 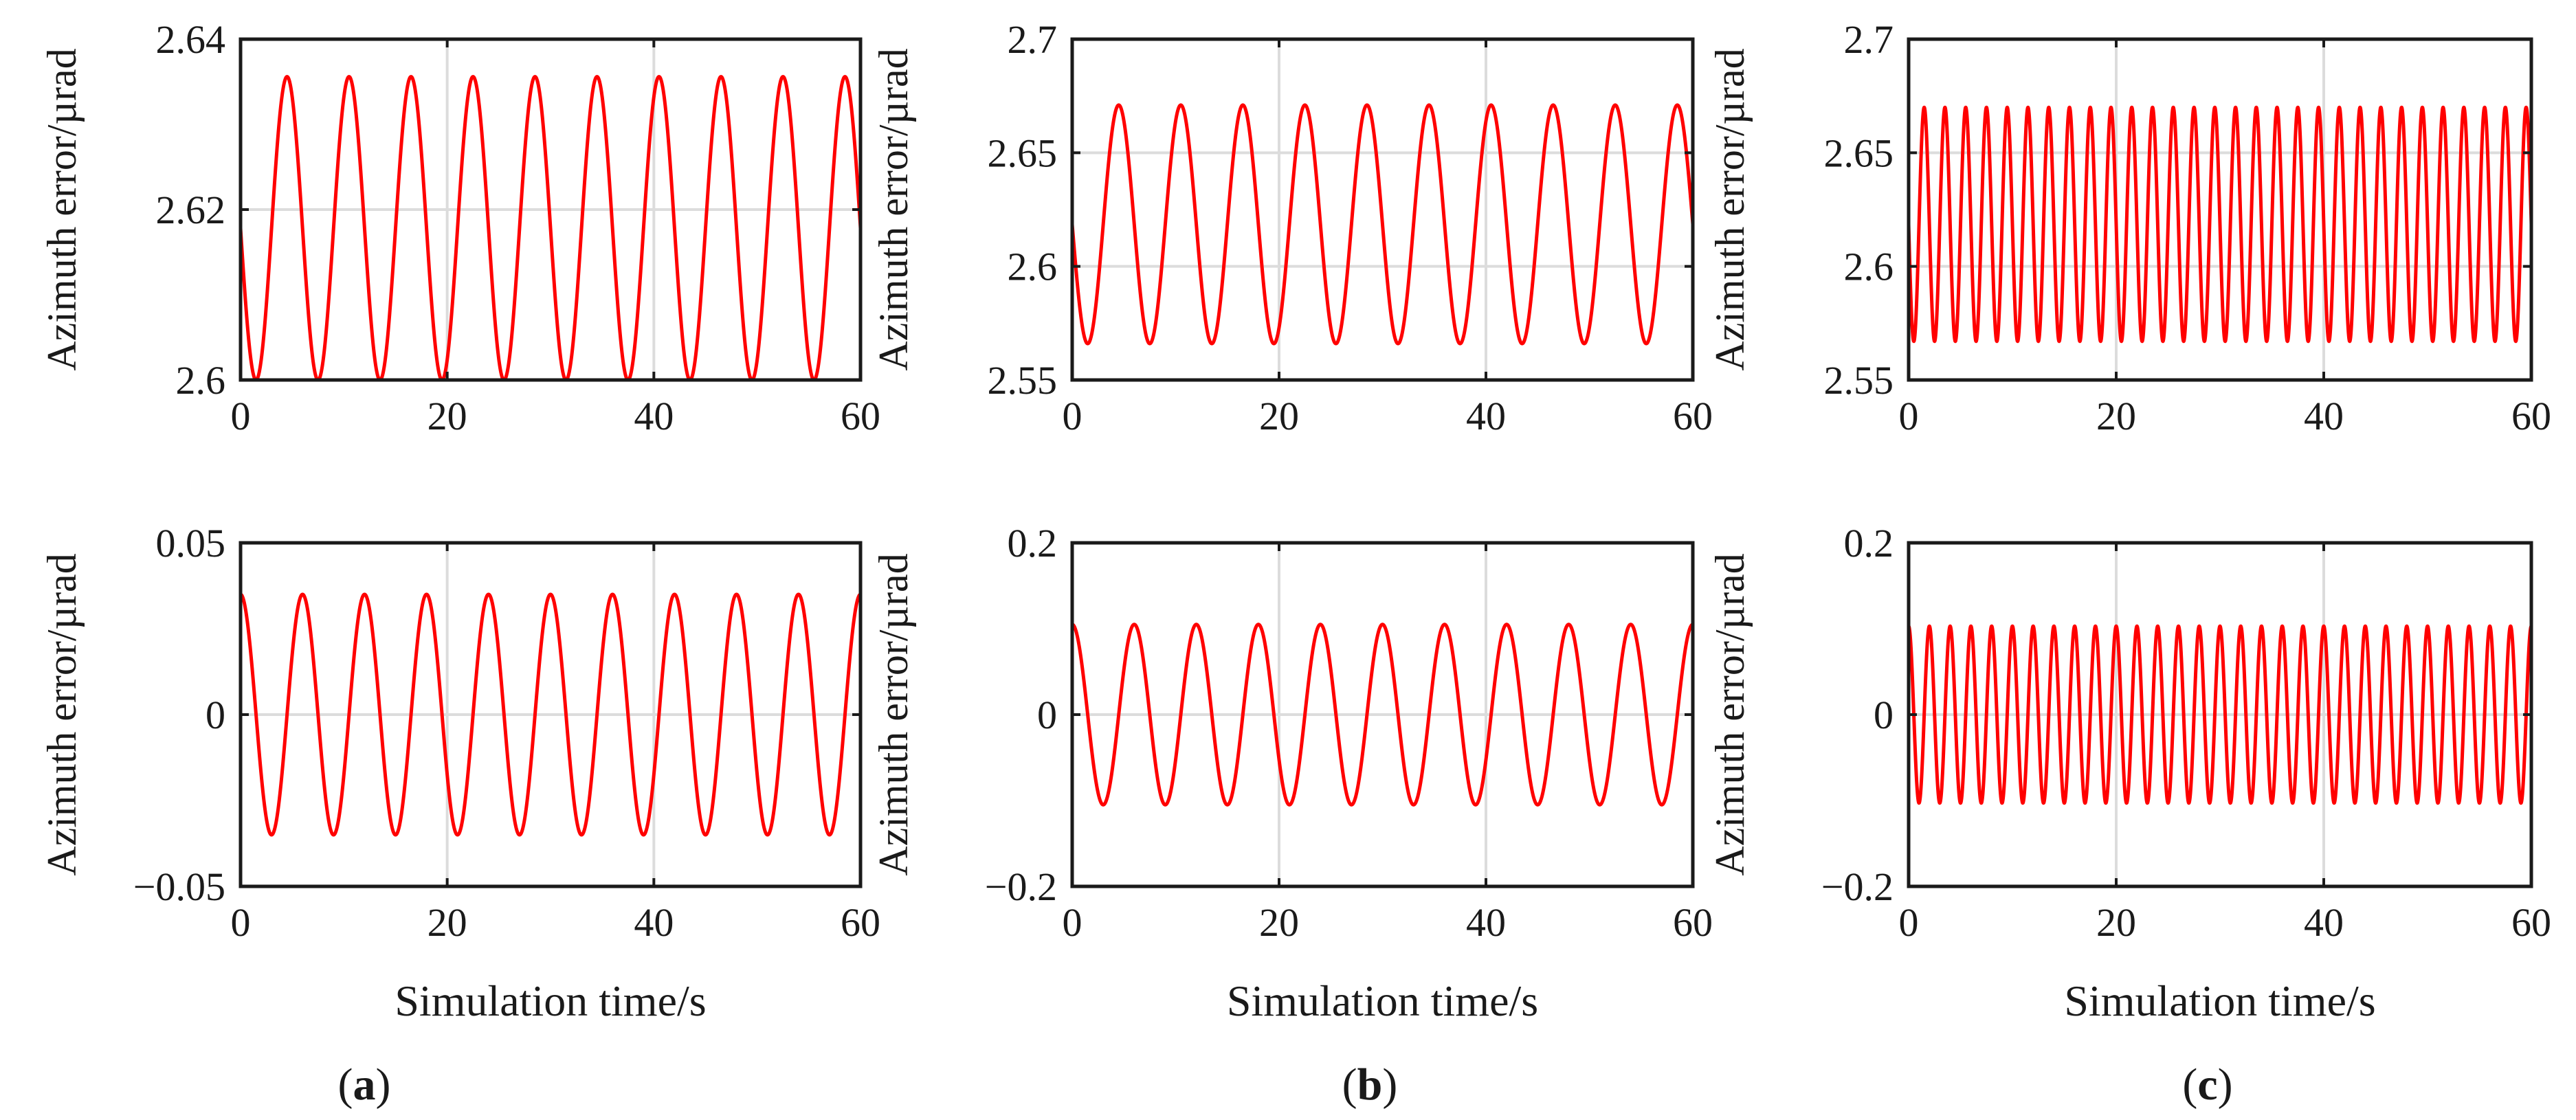 I want to click on panel-letter: b, so click(x=1370, y=1085).